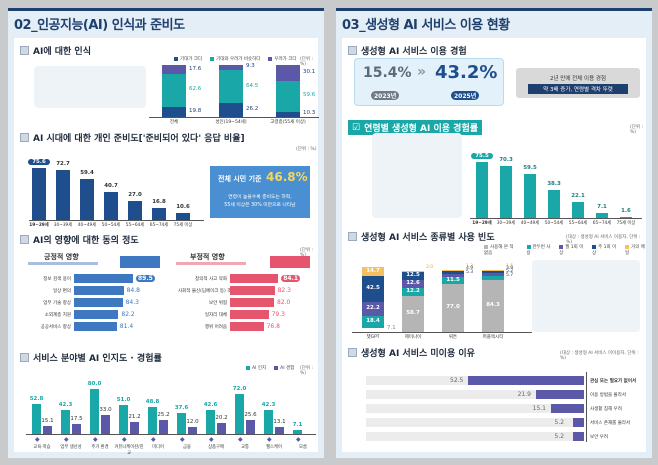 Image resolution: width=658 pixels, height=465 pixels. Describe the element at coordinates (231, 122) in the screenshot. I see `category-label: 성인(19~54세)` at that location.